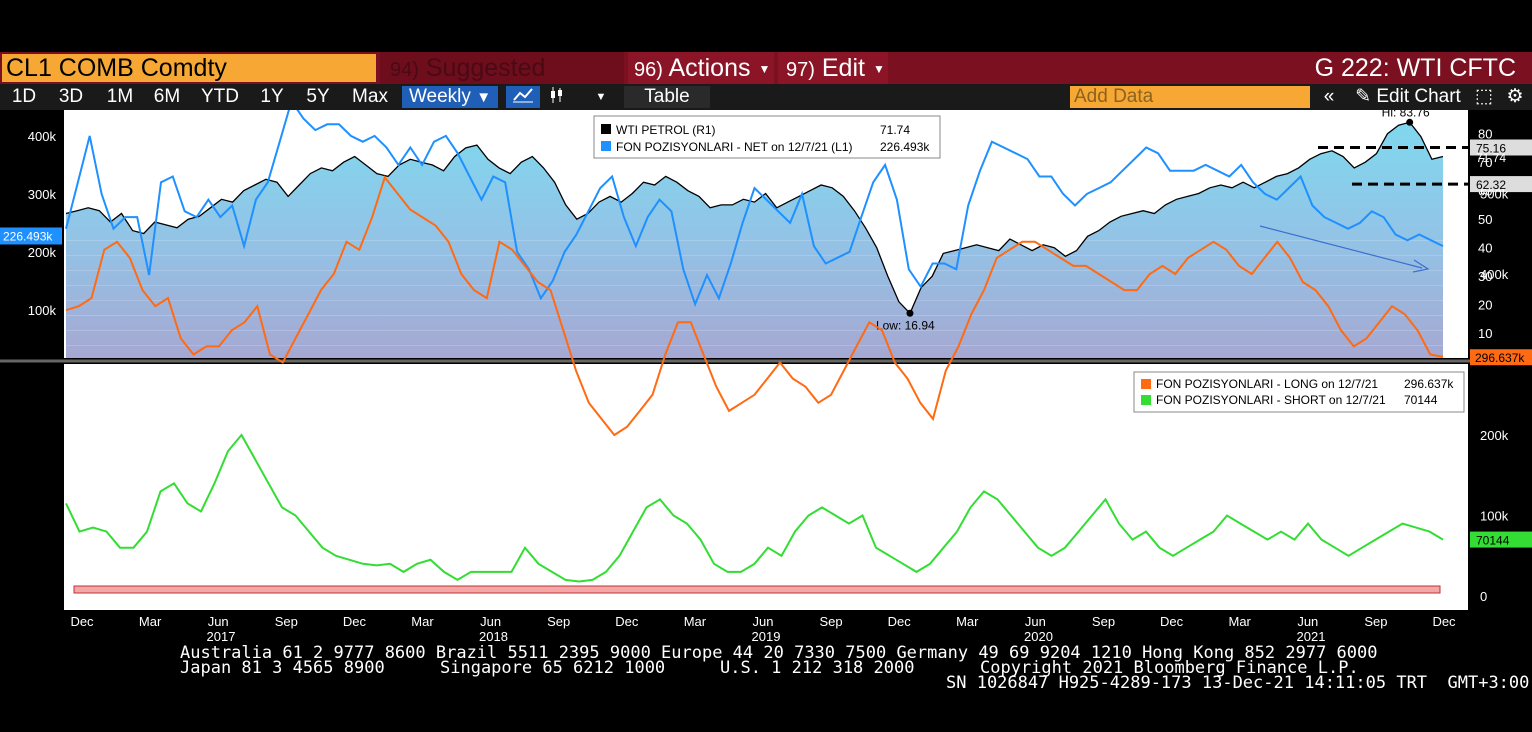 The height and width of the screenshot is (732, 1532). I want to click on legend-swatch-net, so click(606, 146).